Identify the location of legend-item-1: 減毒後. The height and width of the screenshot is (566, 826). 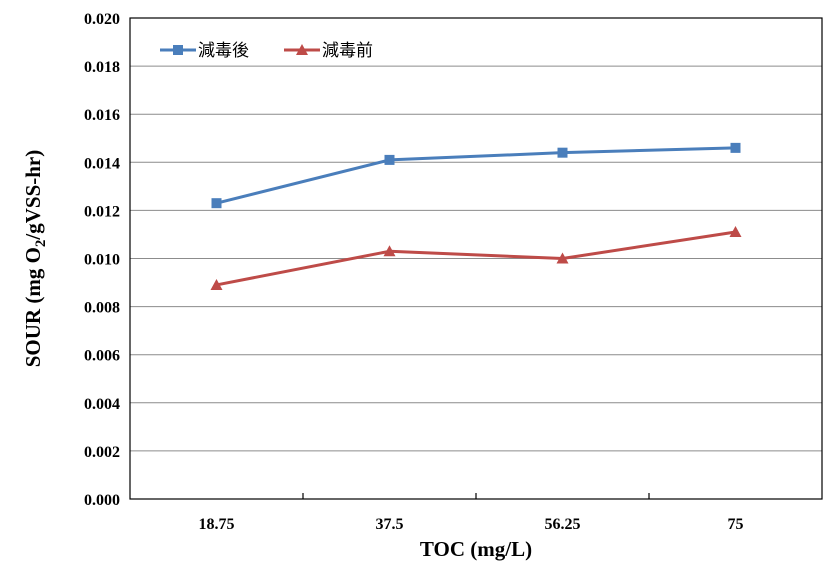
(204, 51).